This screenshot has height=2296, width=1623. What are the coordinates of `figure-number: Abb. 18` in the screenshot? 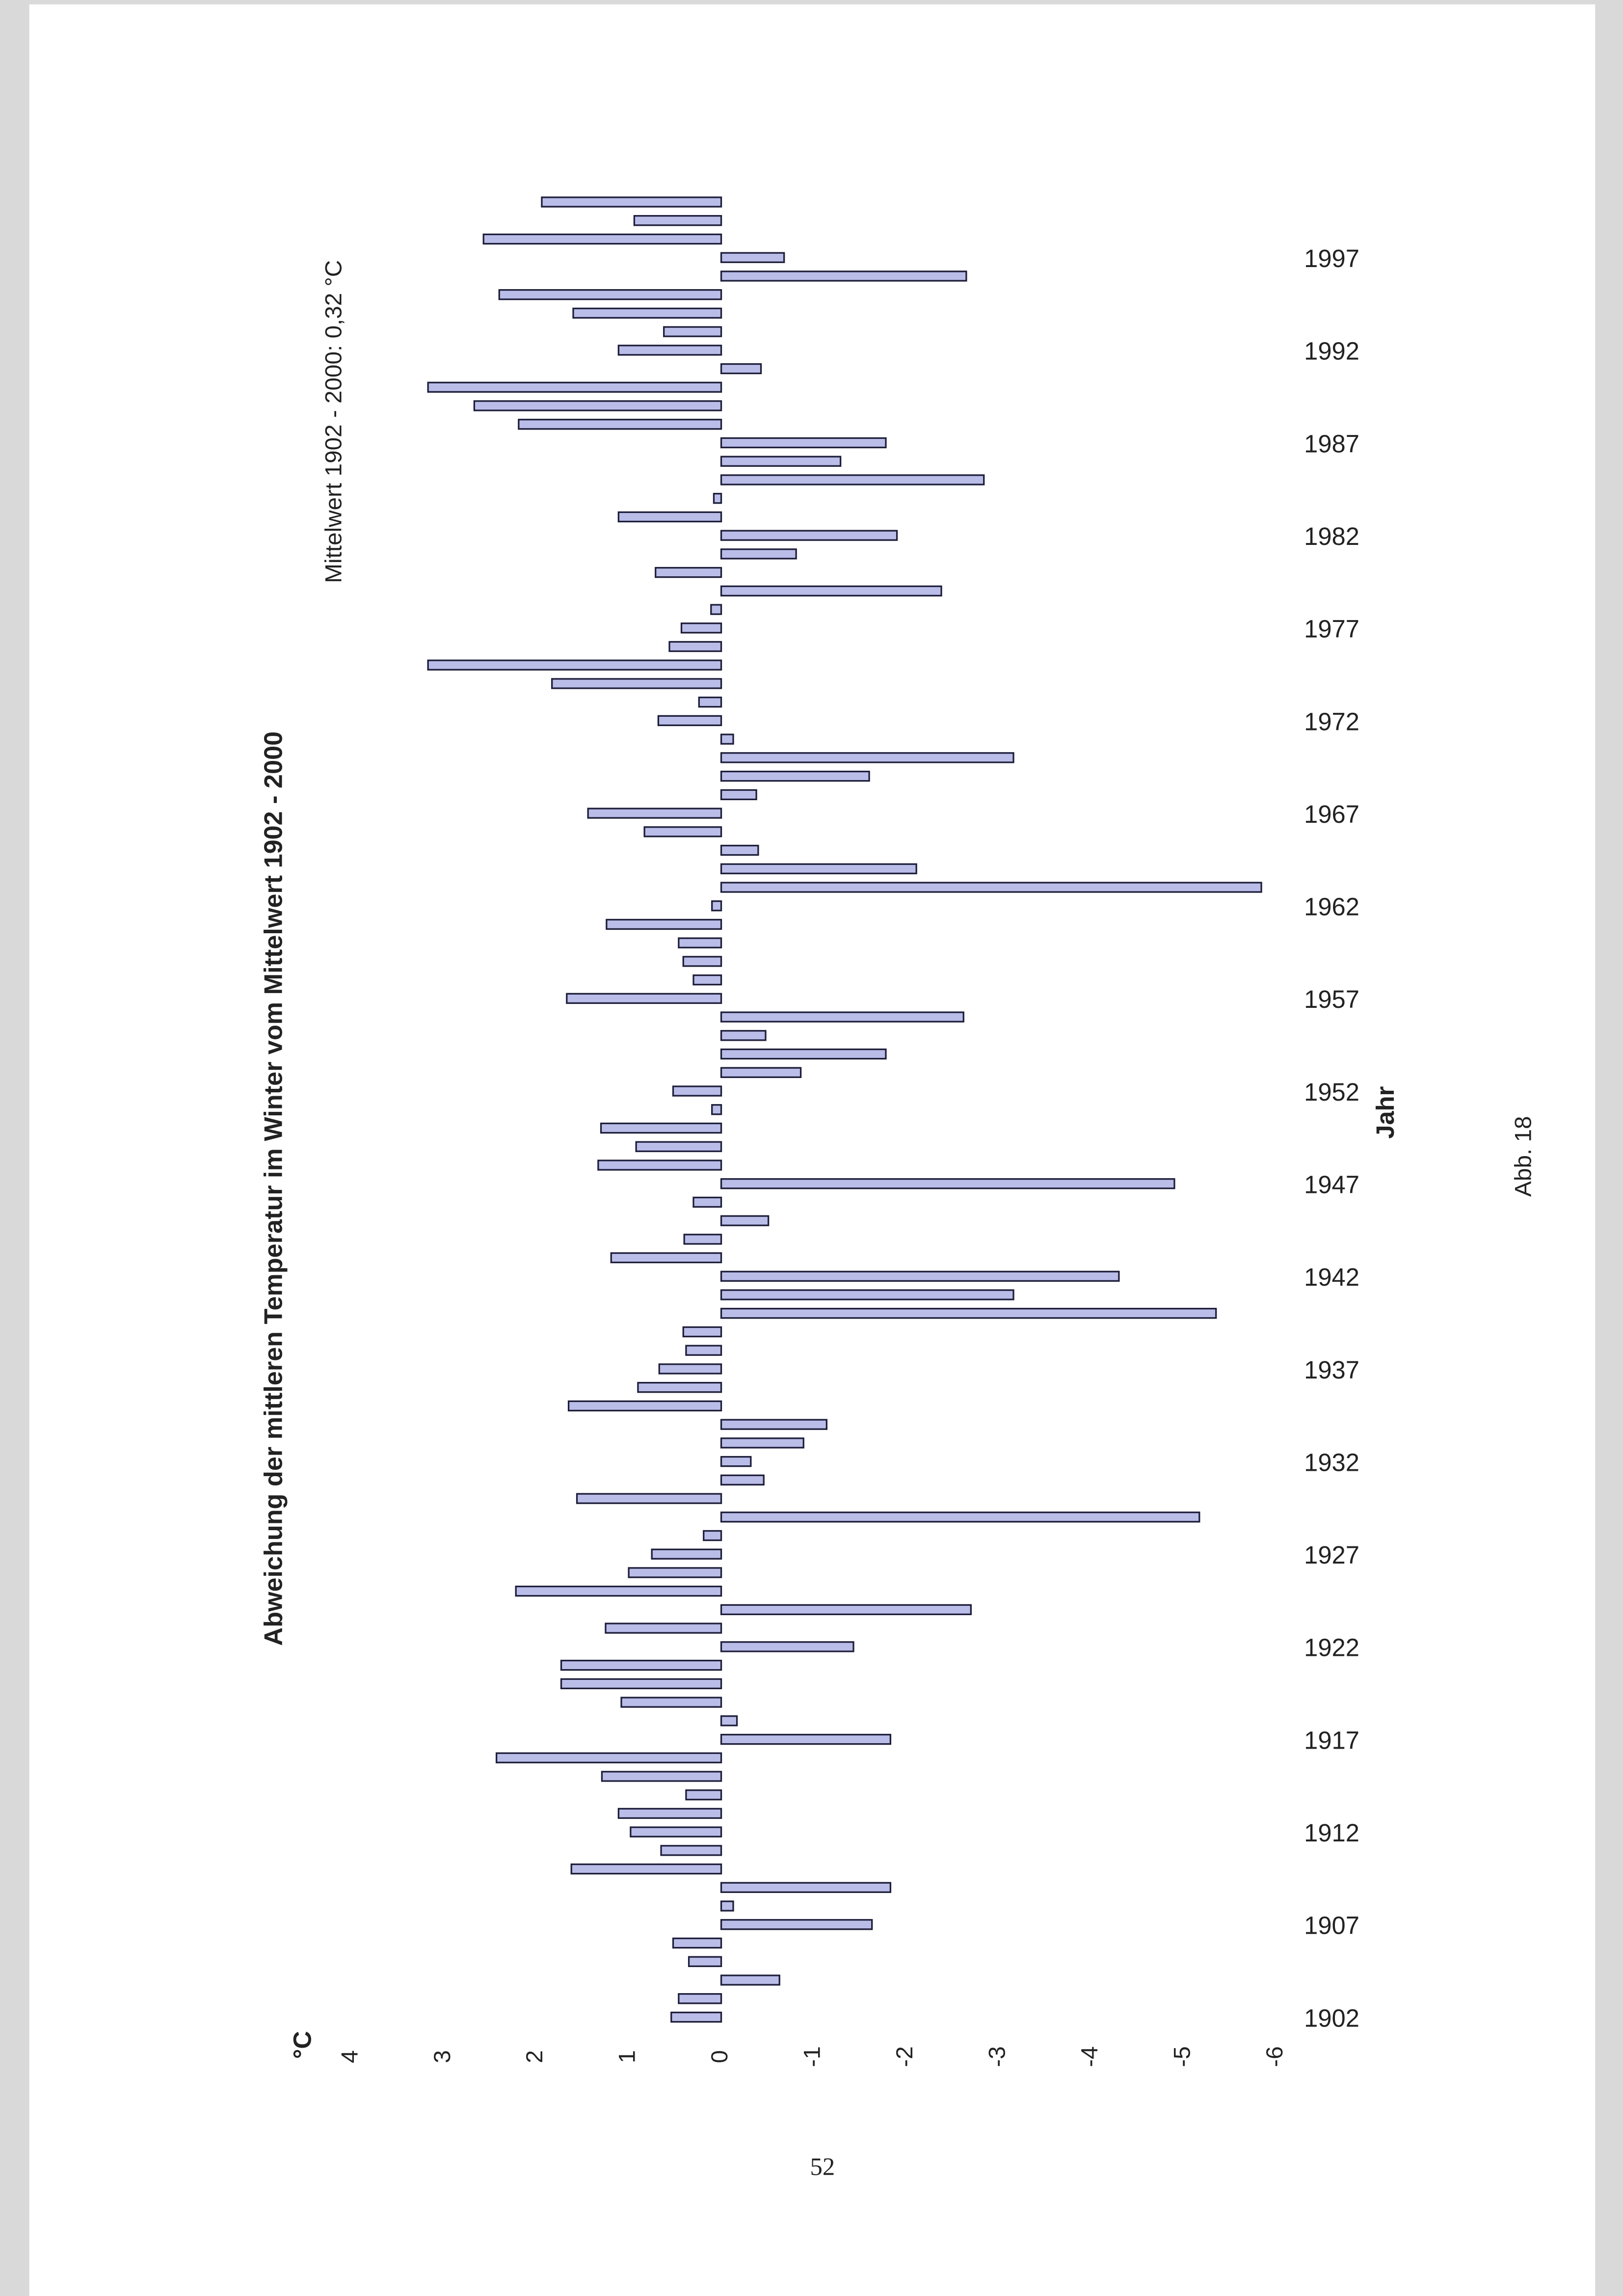 It's located at (1524, 1156).